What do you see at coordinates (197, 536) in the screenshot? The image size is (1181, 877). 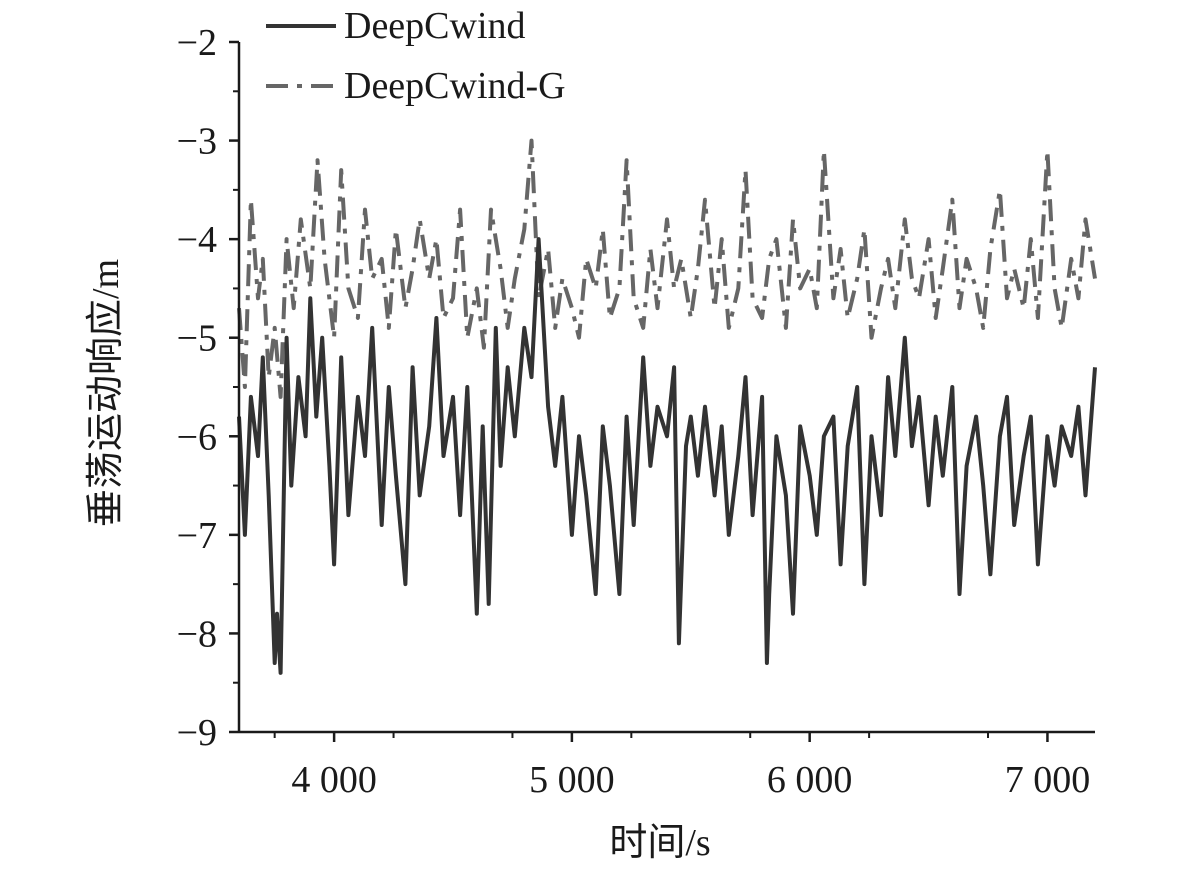 I see `y-tick-label: −7` at bounding box center [197, 536].